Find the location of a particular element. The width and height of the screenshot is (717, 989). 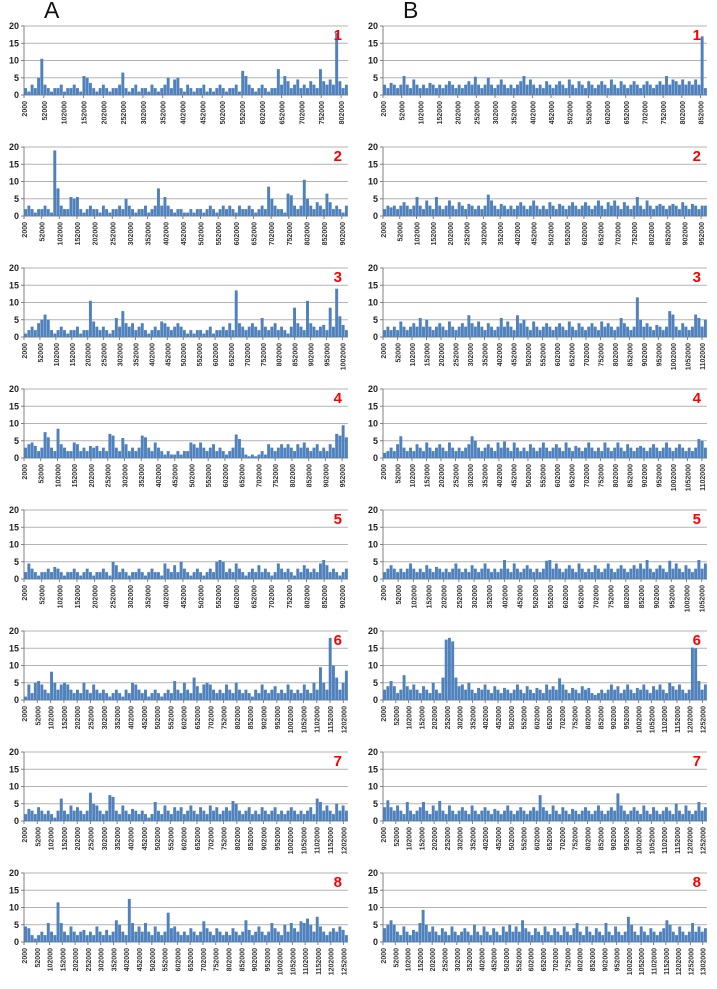

x-tick-label: 652000 is located at coordinates (243, 475).